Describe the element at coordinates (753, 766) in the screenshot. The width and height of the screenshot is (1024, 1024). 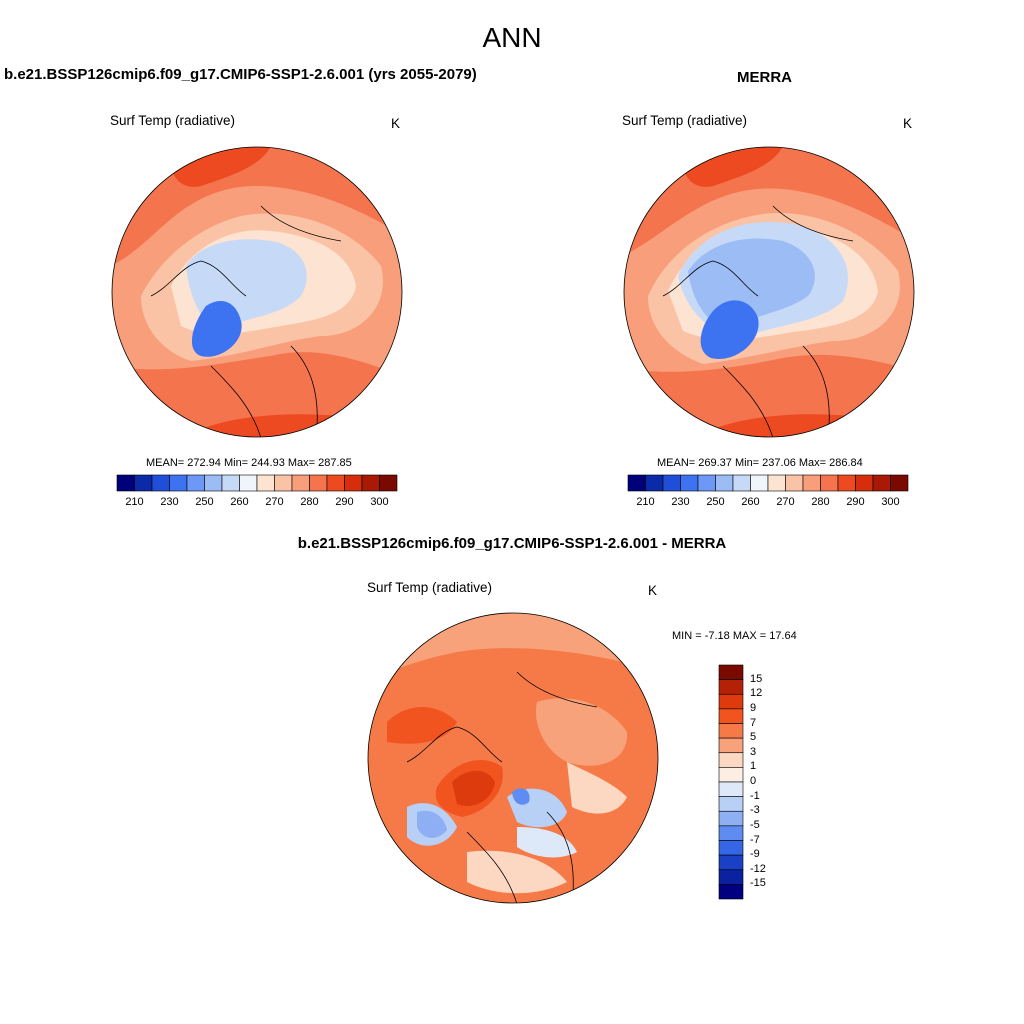
I see `colorbar-diff-tick-label: 1` at that location.